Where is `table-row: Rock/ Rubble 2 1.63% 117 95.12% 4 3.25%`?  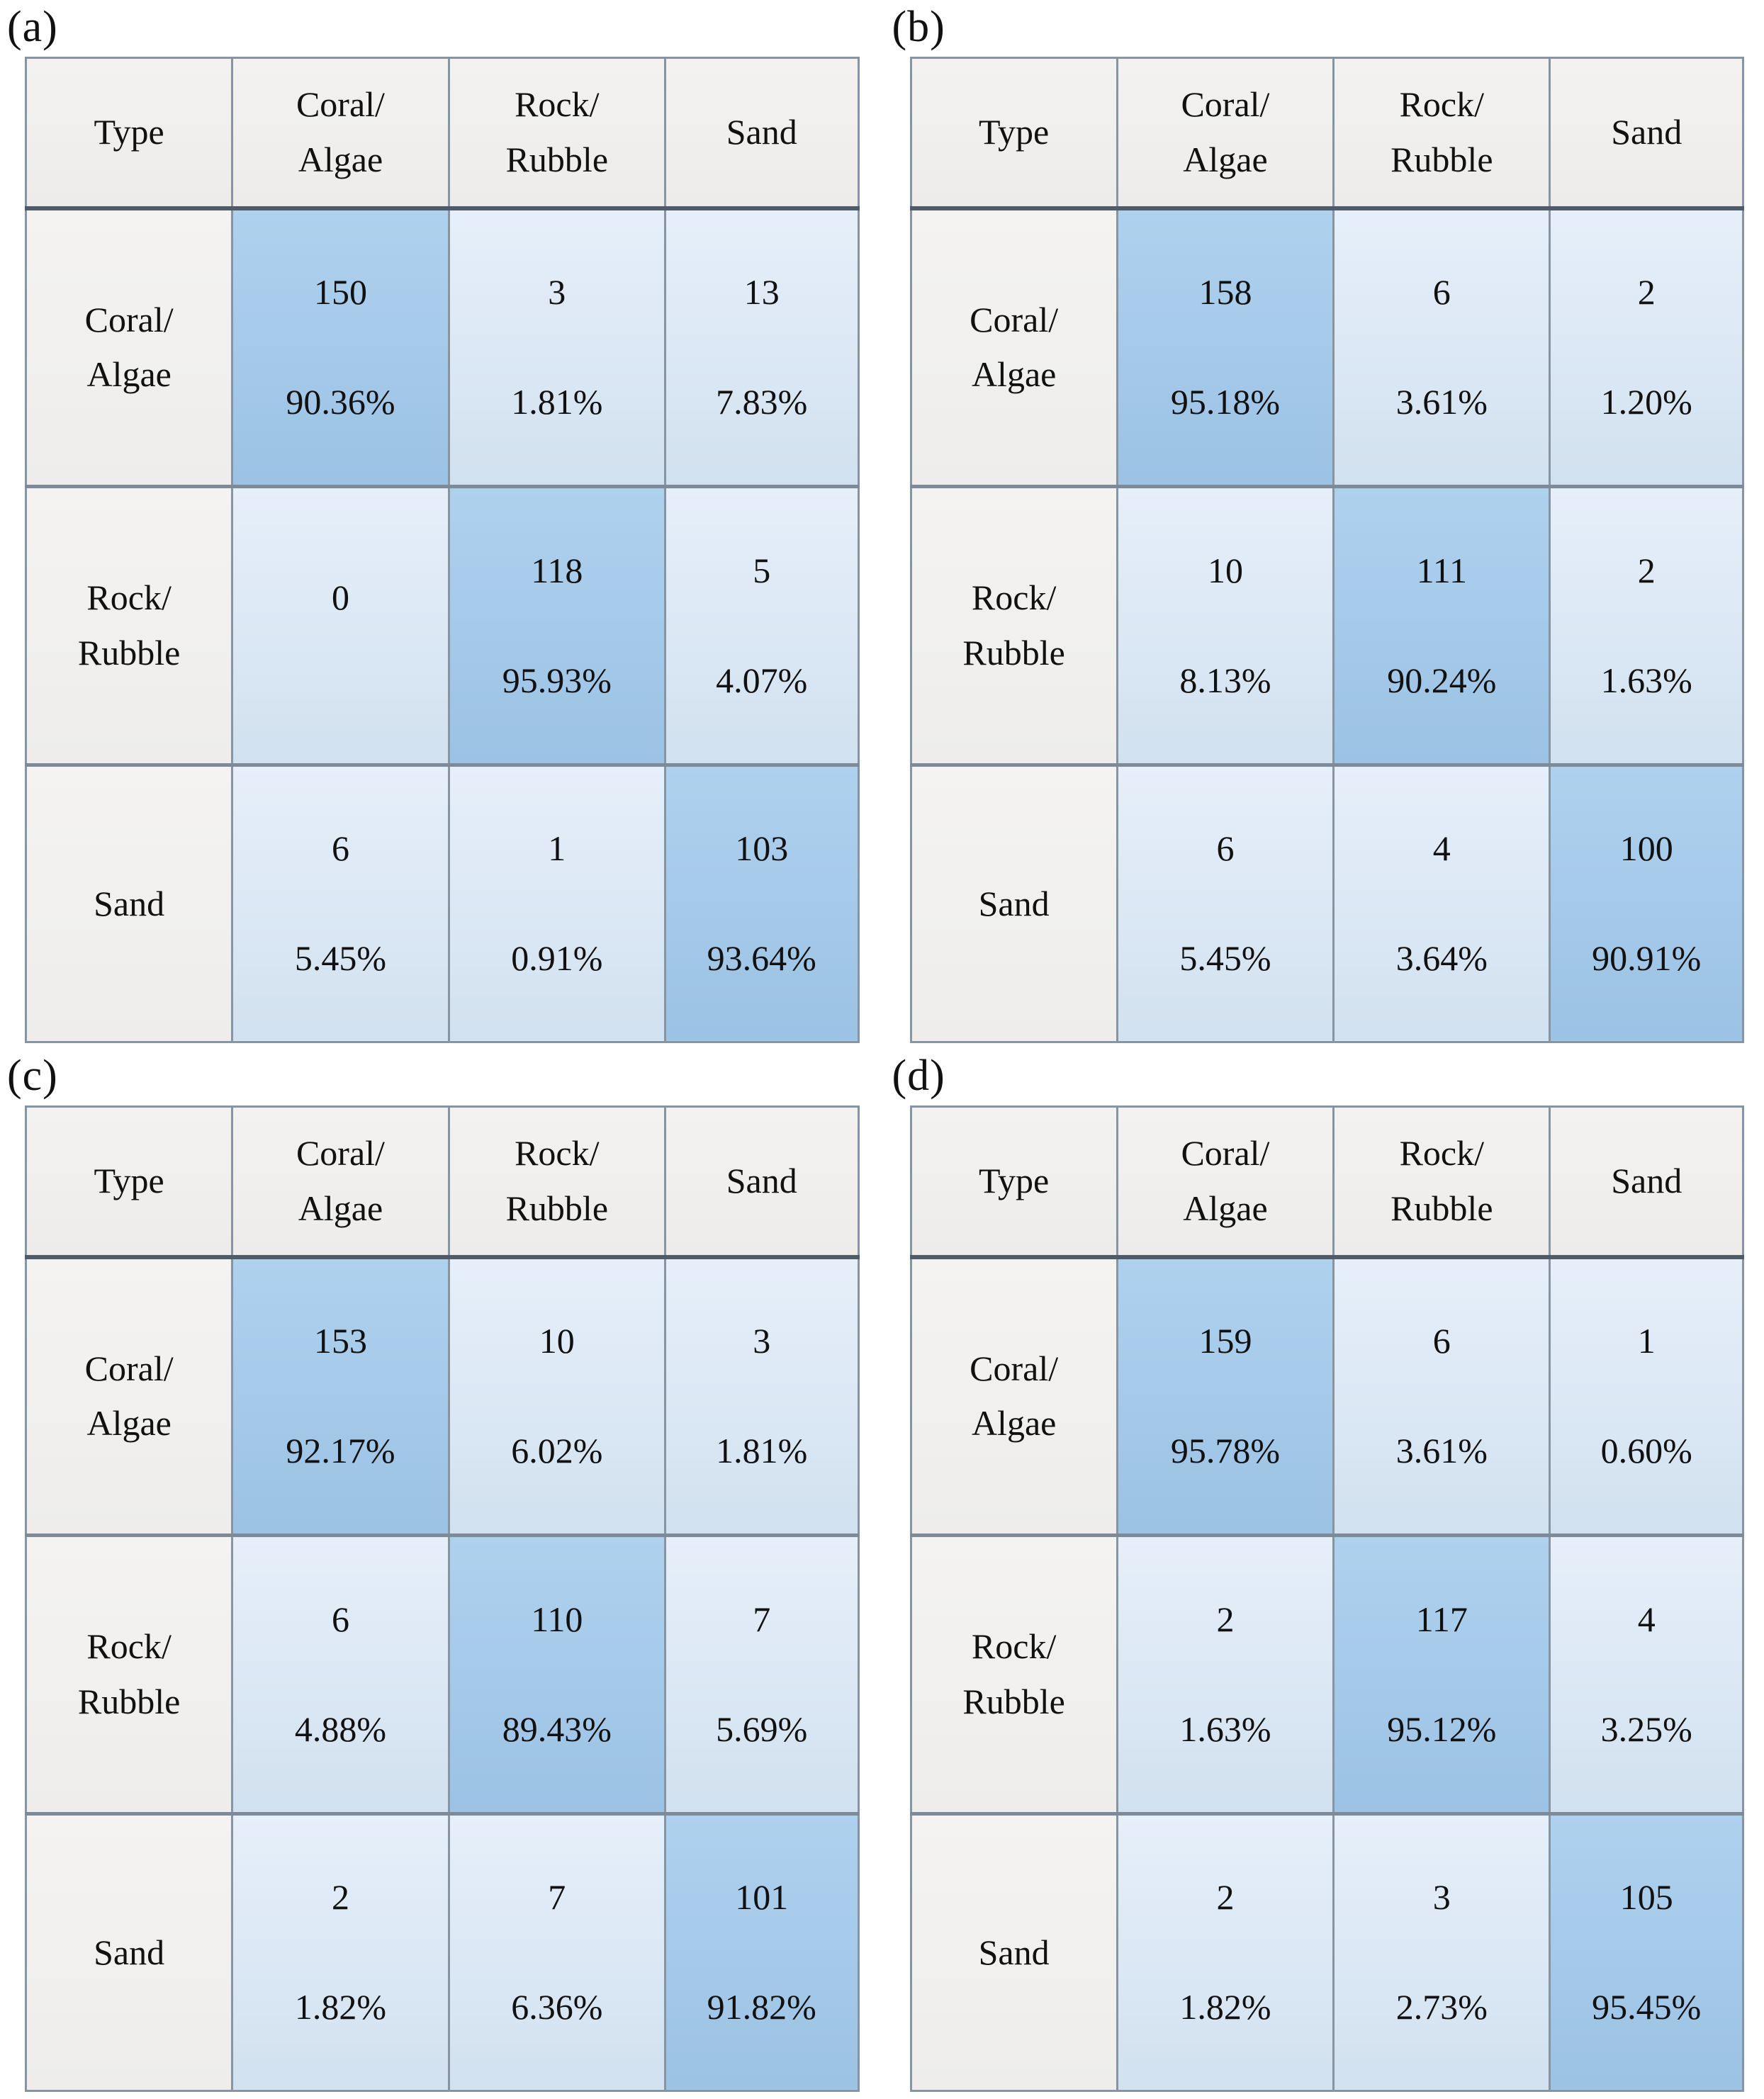
table-row: Rock/ Rubble 2 1.63% 117 95.12% 4 3.25% is located at coordinates (1326, 1674).